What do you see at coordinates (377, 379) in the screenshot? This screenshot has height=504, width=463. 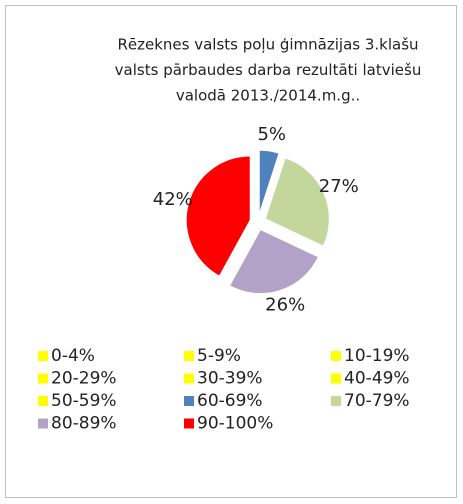 I see `legend-label: 40-49%` at bounding box center [377, 379].